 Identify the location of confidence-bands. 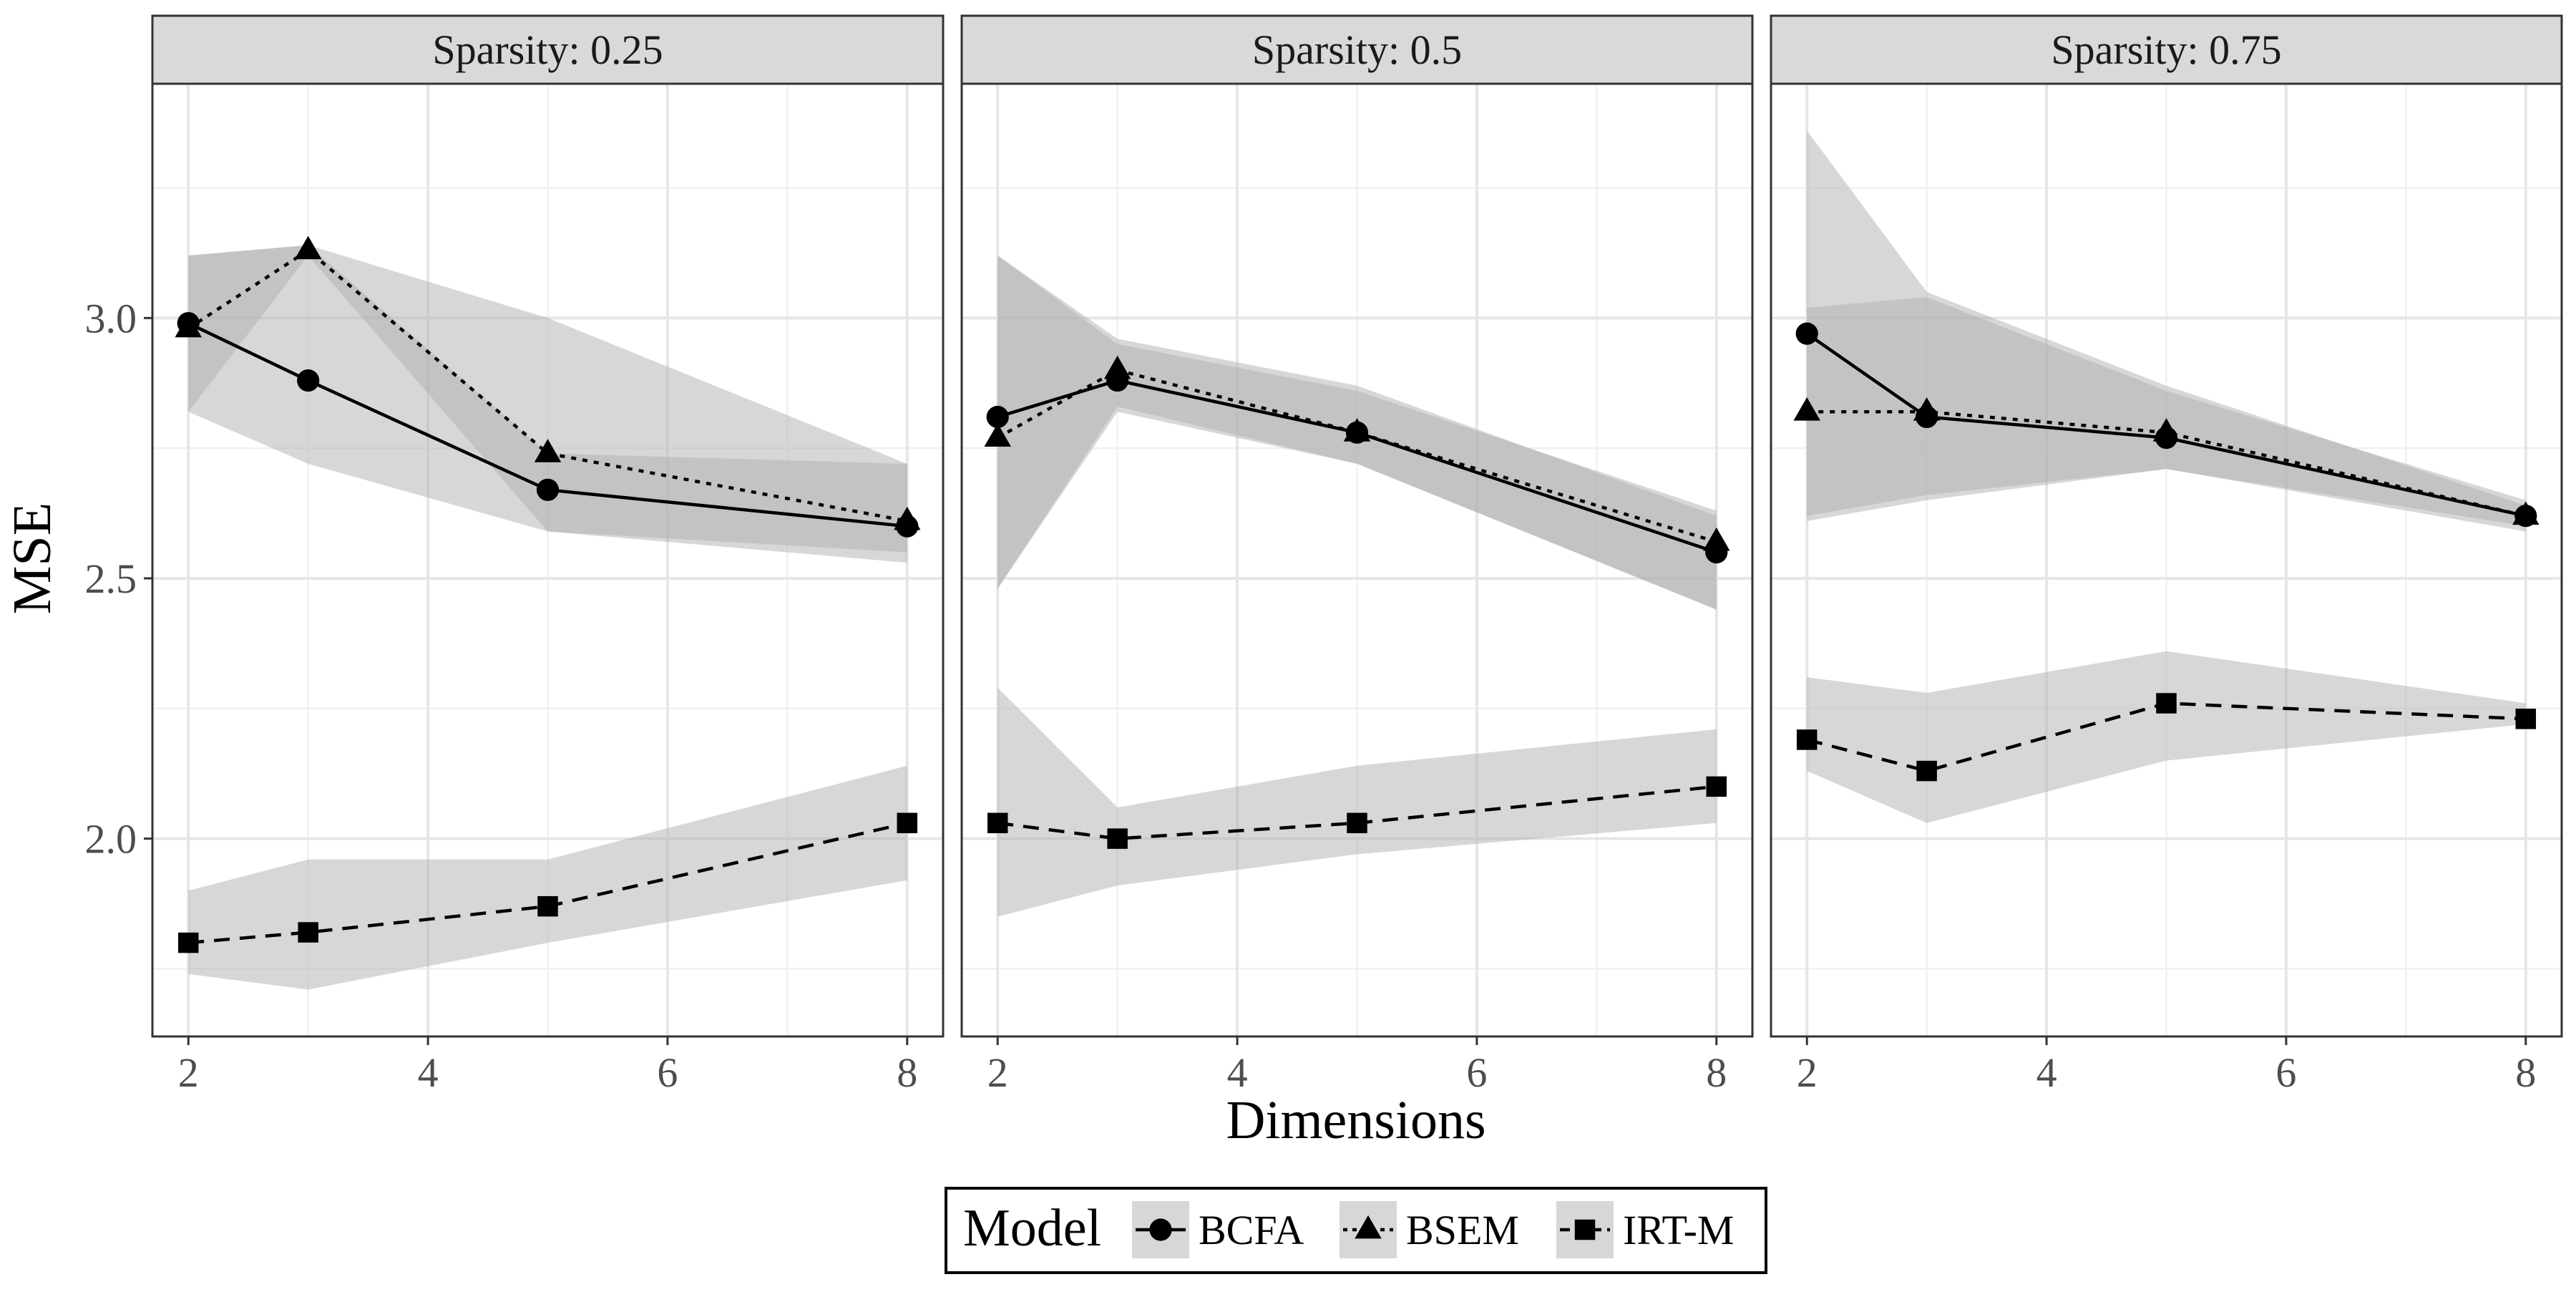
(2166, 476).